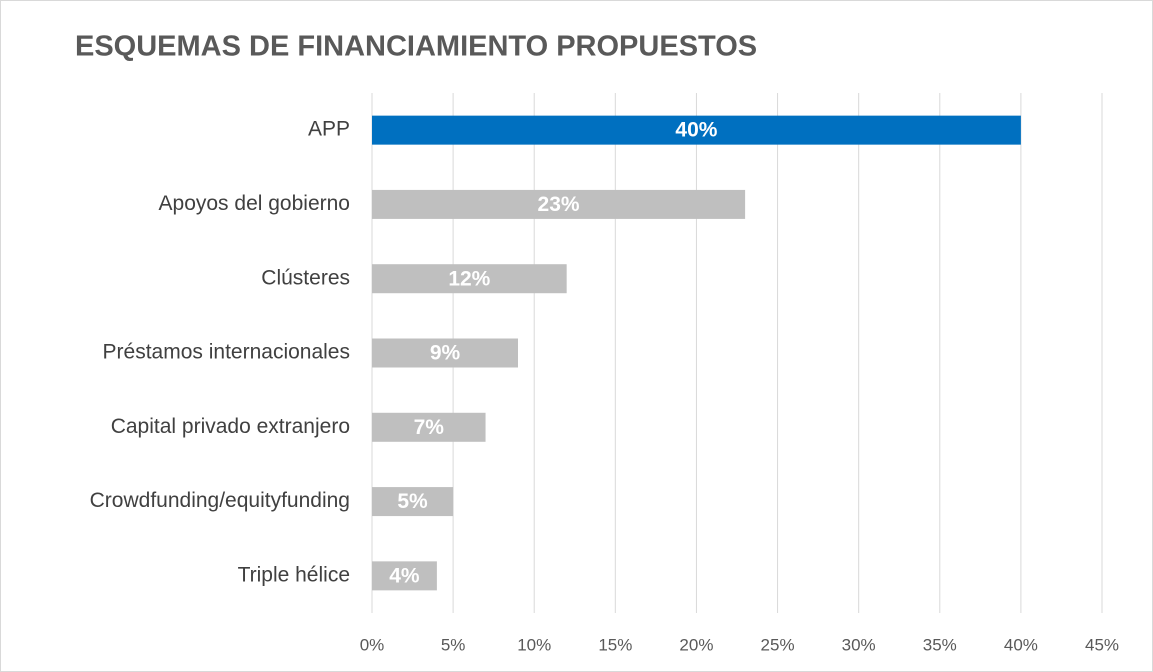 This screenshot has width=1153, height=672. What do you see at coordinates (940, 644) in the screenshot?
I see `x-tick-label: 35%` at bounding box center [940, 644].